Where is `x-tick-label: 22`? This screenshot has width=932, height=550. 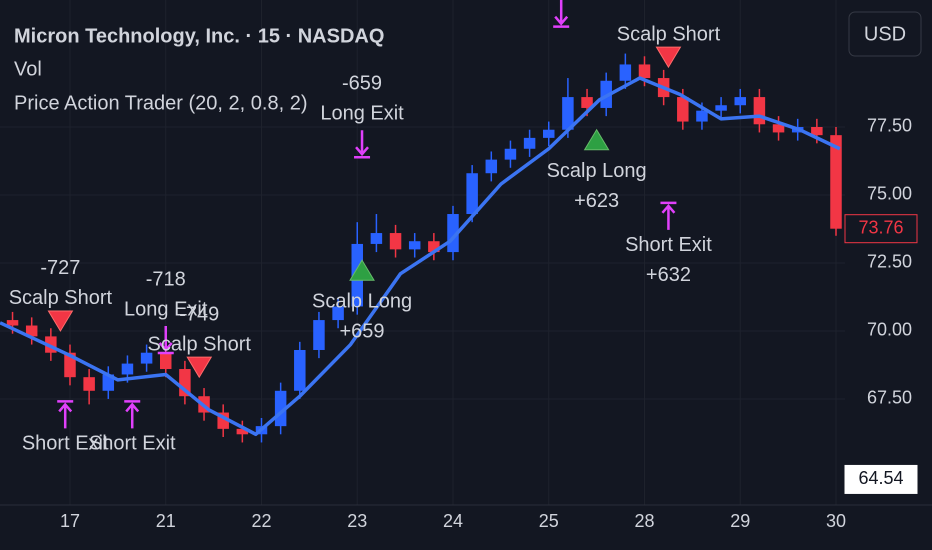 x-tick-label: 22 is located at coordinates (261, 521).